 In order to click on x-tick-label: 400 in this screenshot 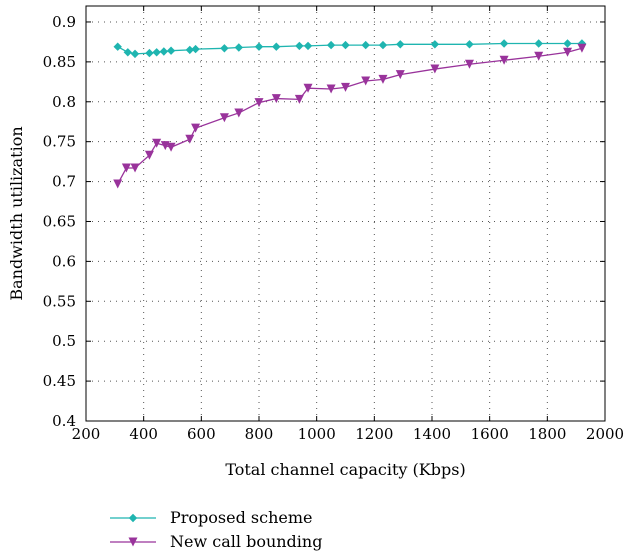, I will do `click(143, 434)`.